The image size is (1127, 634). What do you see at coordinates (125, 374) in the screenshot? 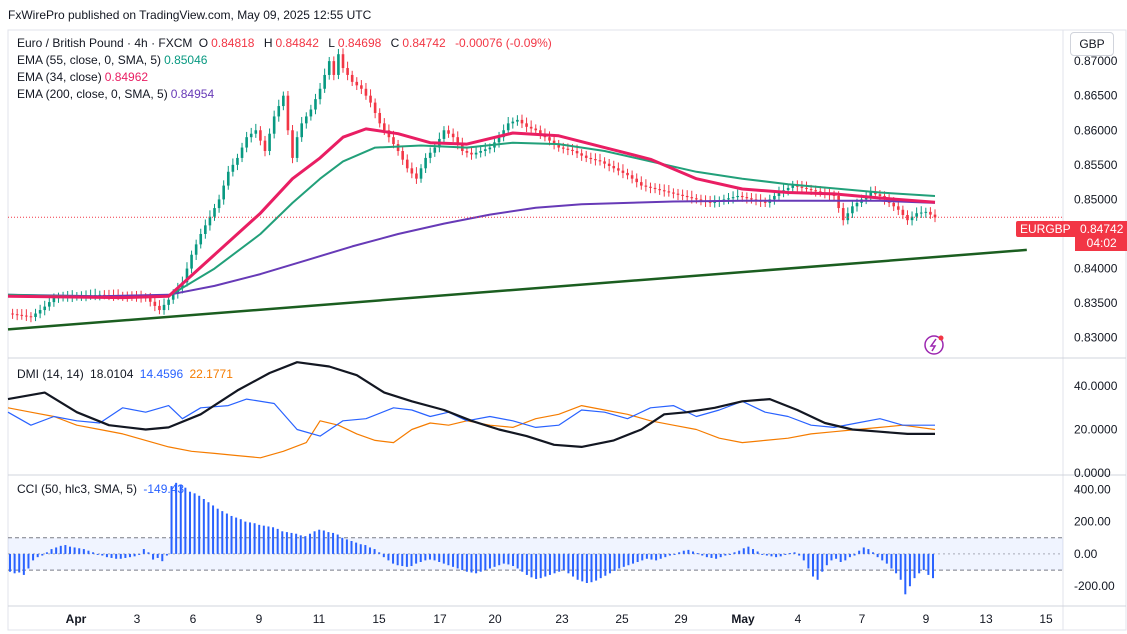
I see `dmi-legend: DMI (14, 14) 18.0104 14.4596 22.1771` at bounding box center [125, 374].